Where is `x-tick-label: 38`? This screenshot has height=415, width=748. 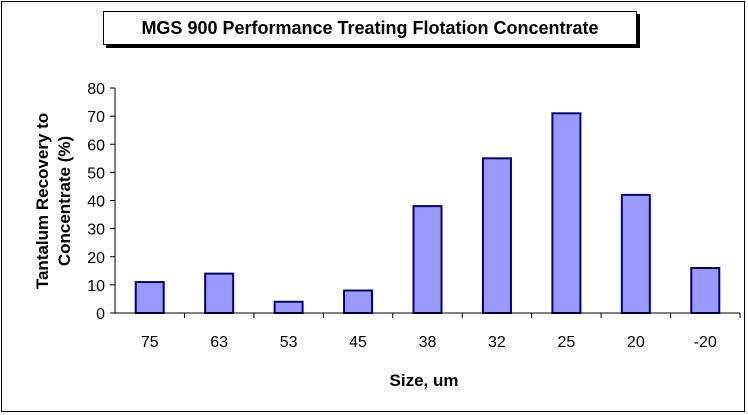
x-tick-label: 38 is located at coordinates (428, 342).